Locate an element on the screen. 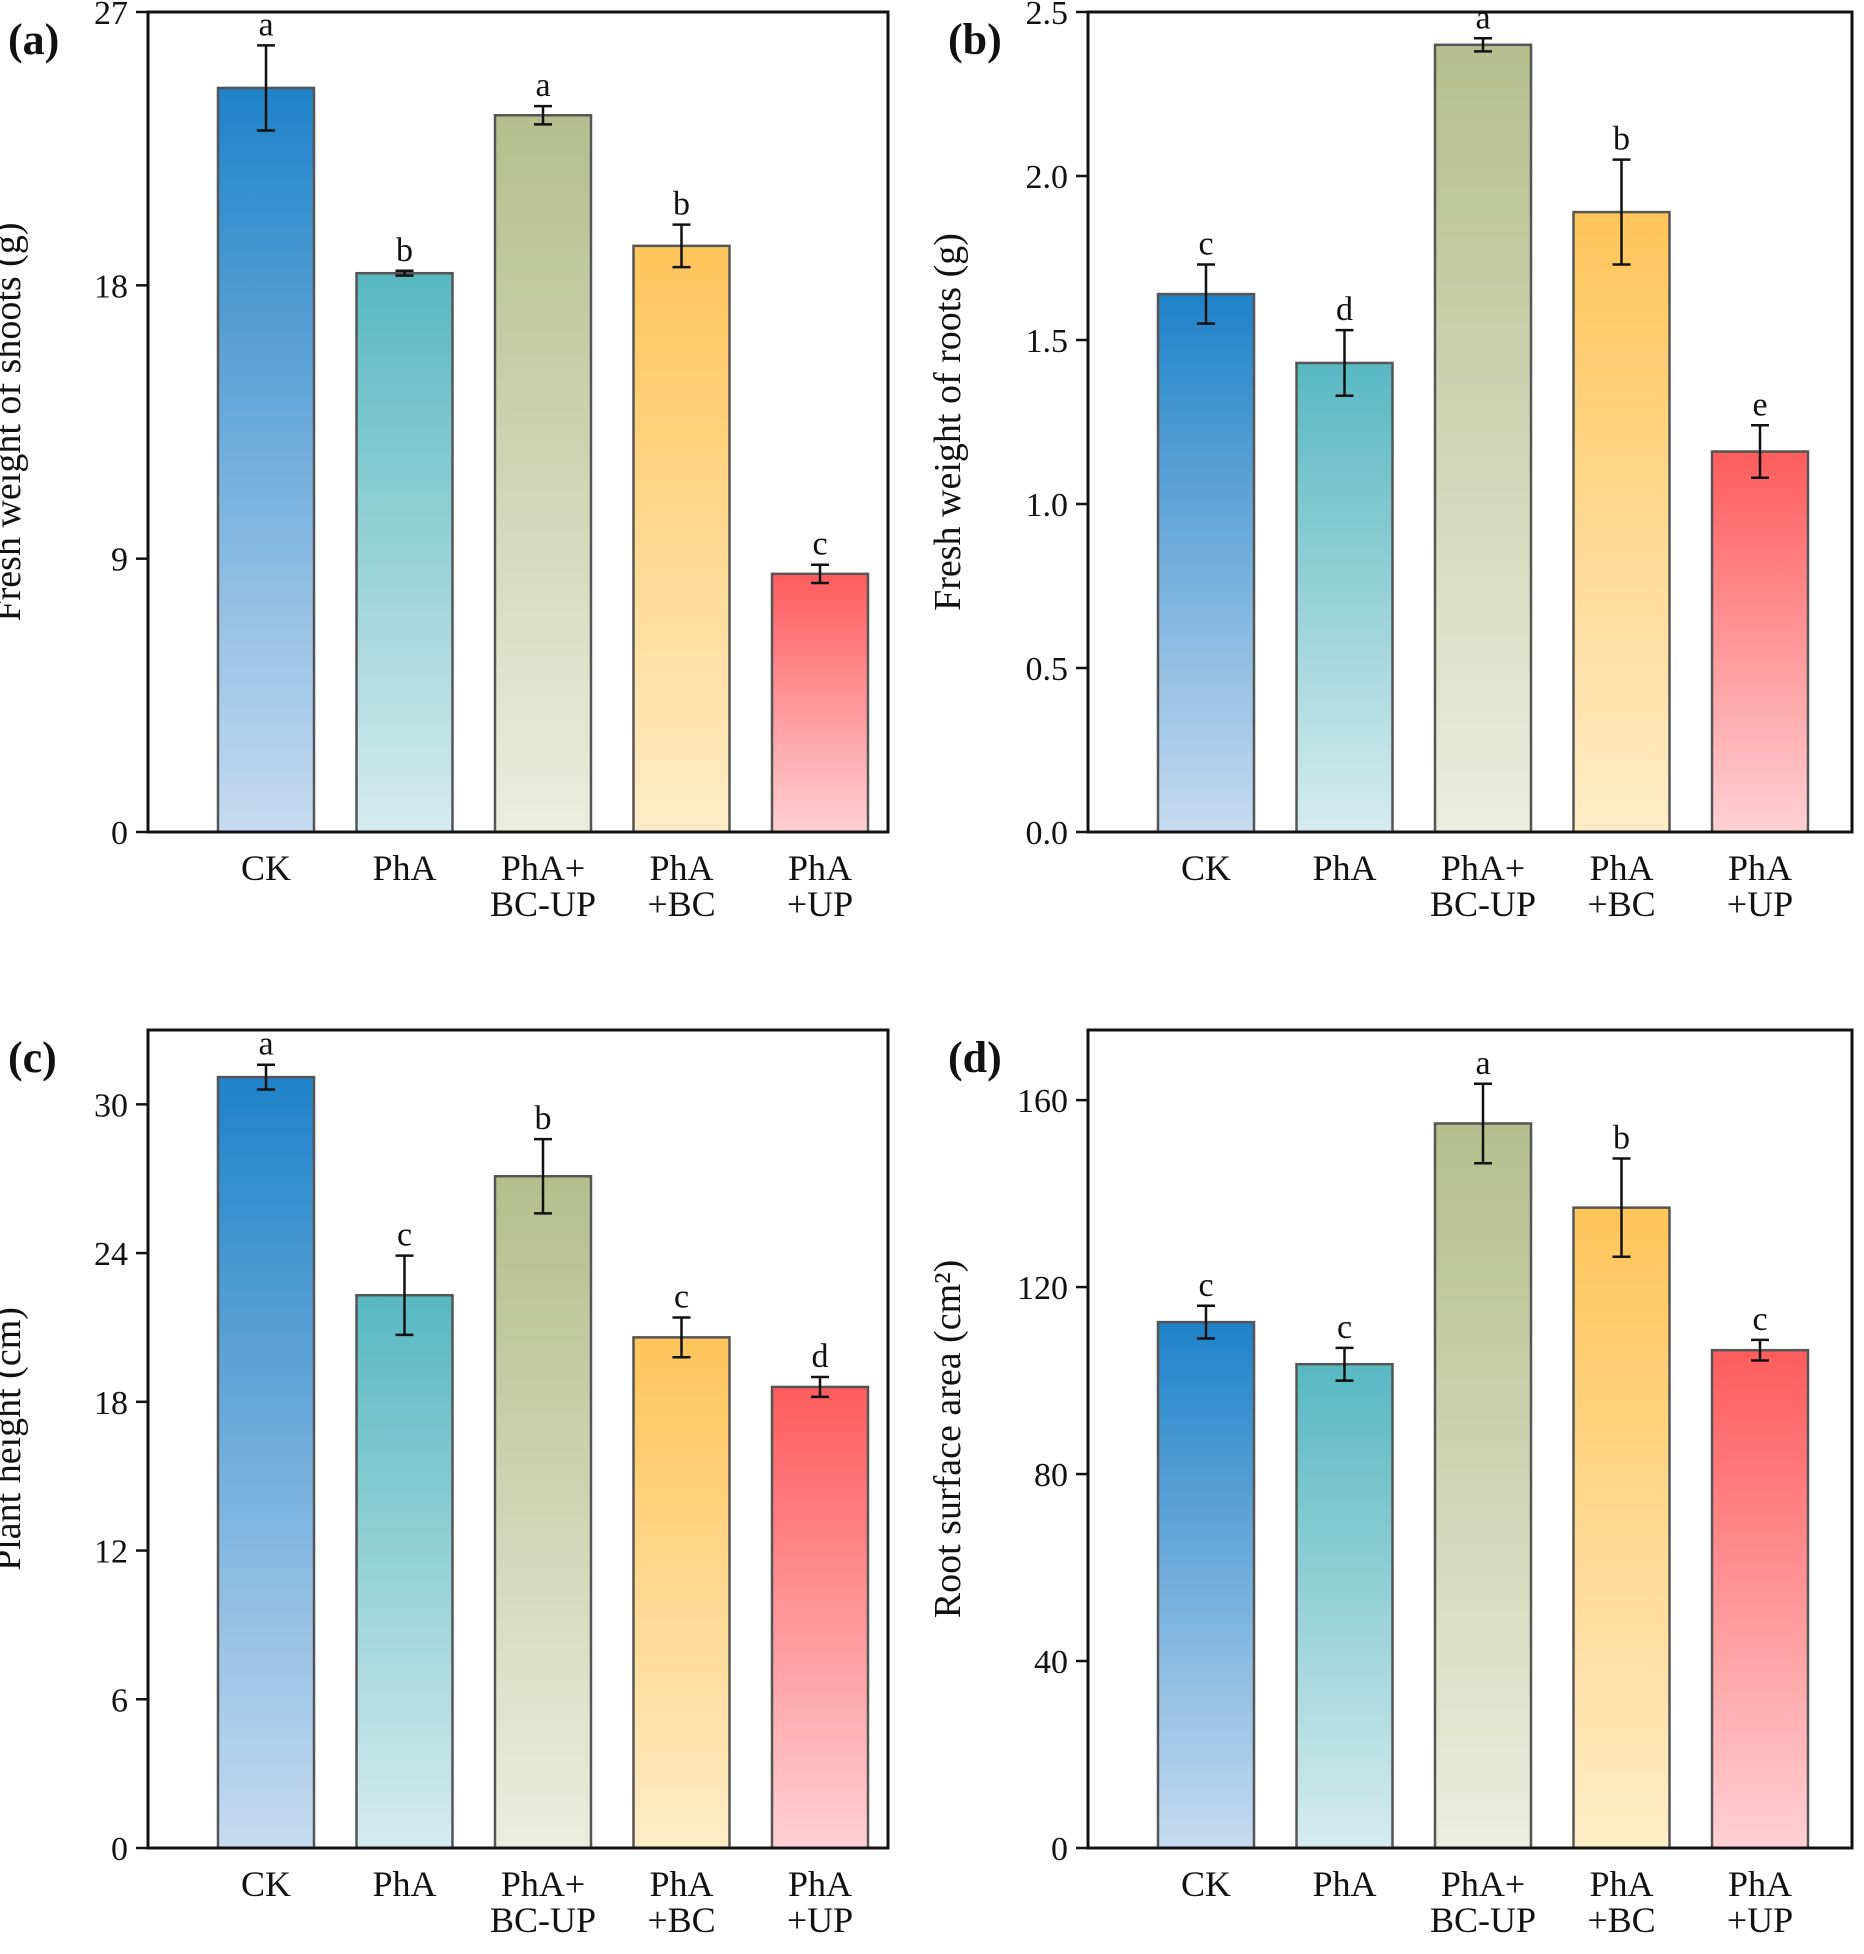 This screenshot has width=1864, height=1954. y-axis-title: Fresh weight of shoots (g) is located at coordinates (14, 422).